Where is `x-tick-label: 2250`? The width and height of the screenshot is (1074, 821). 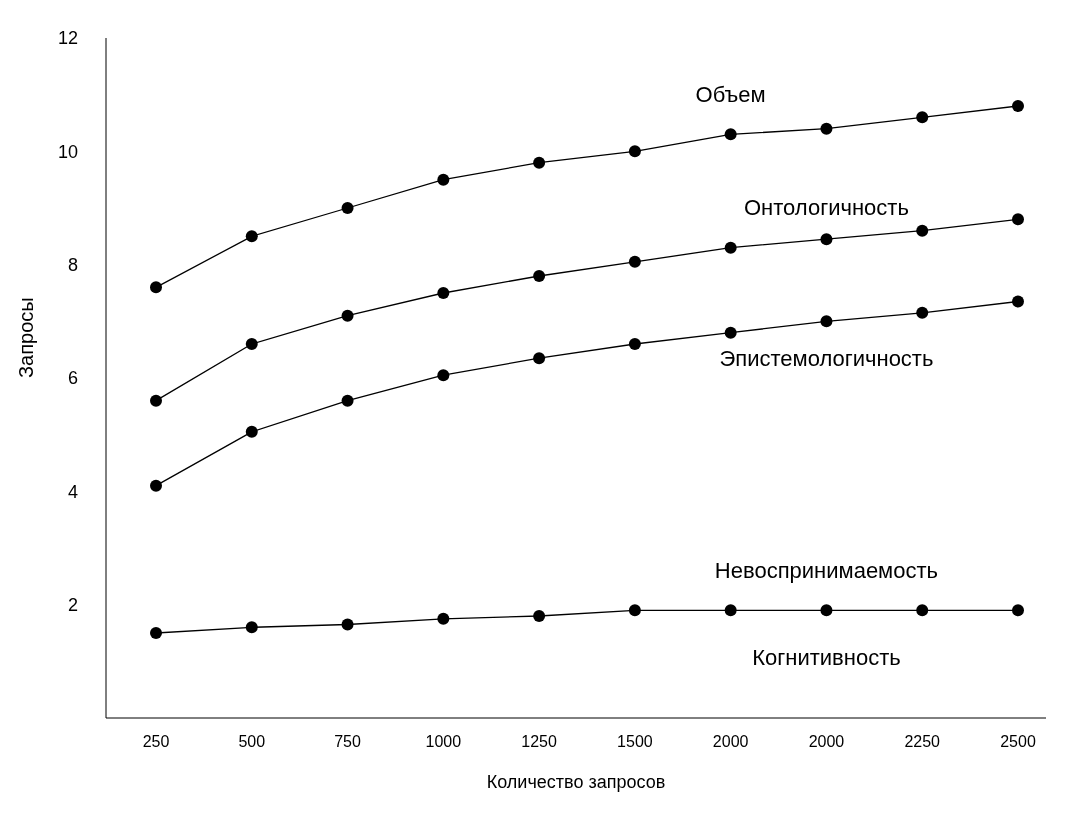 x-tick-label: 2250 is located at coordinates (922, 742).